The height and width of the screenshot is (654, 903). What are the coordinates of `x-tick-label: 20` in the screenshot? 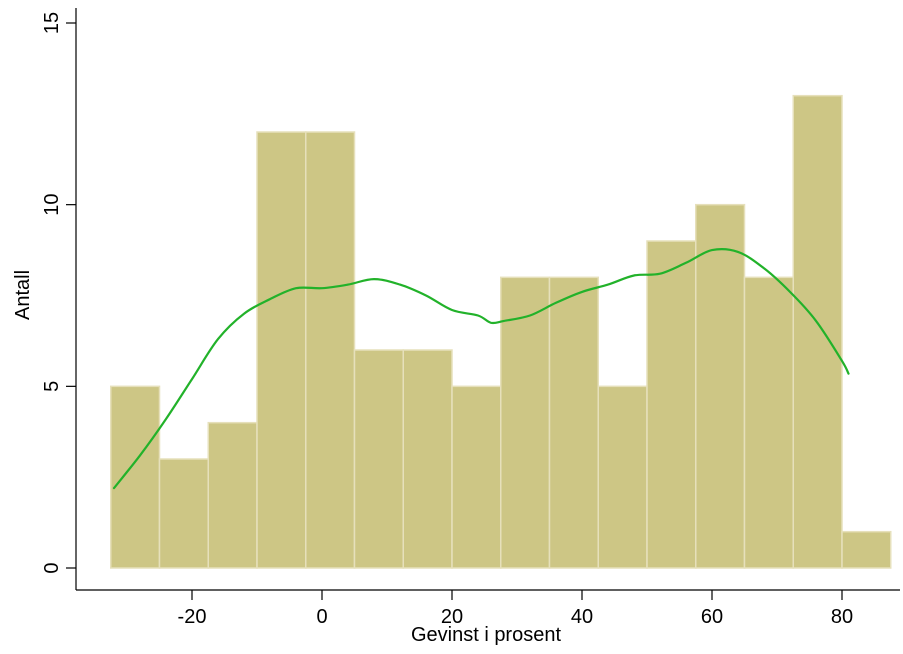 It's located at (452, 617).